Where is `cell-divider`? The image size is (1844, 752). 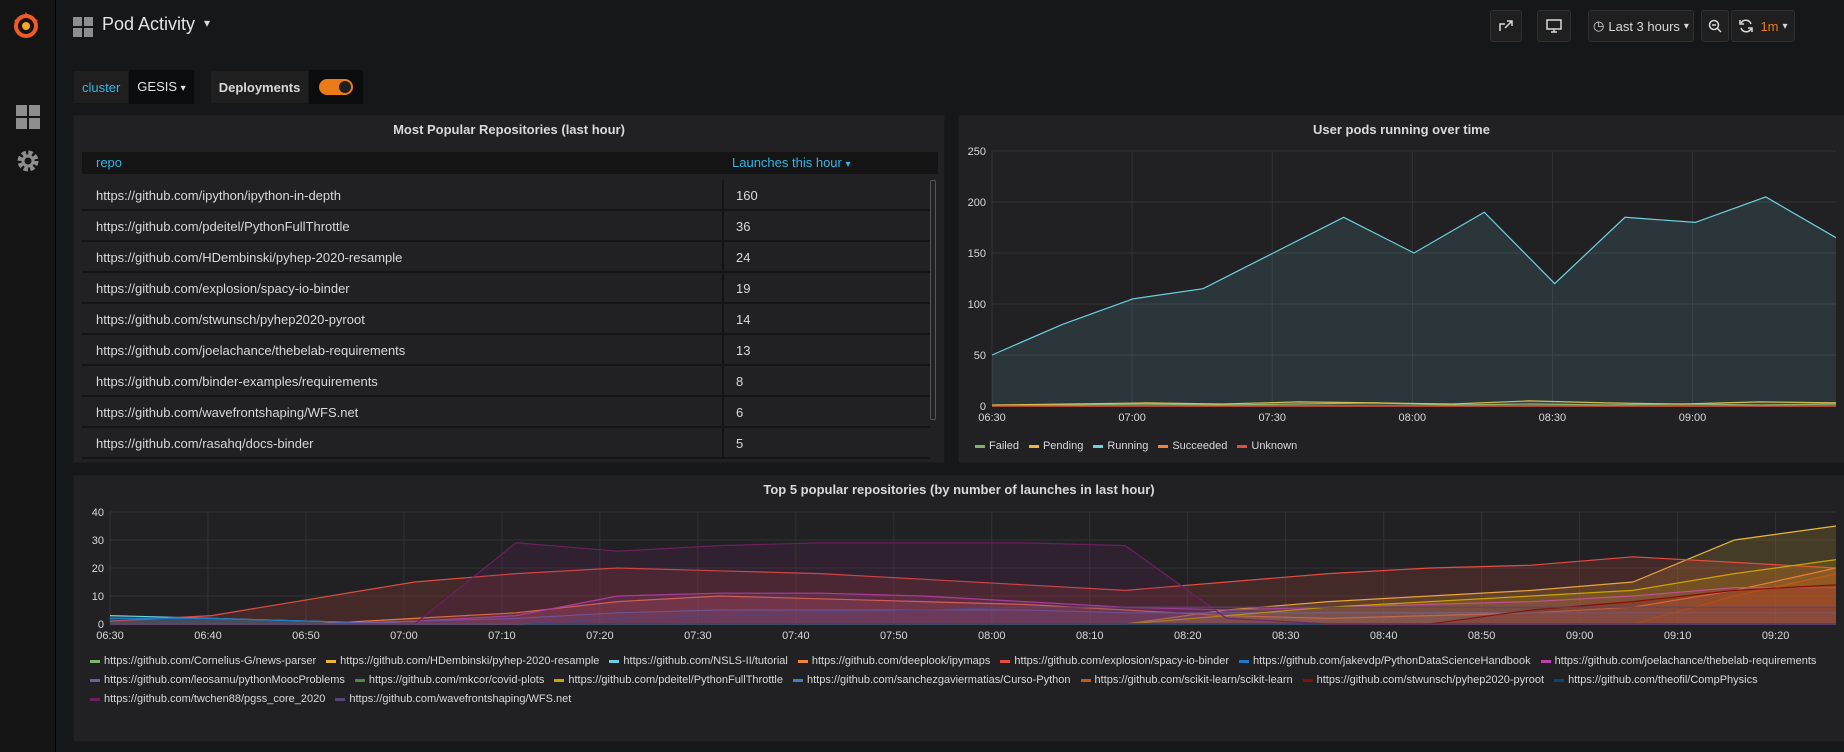
cell-divider is located at coordinates (723, 319).